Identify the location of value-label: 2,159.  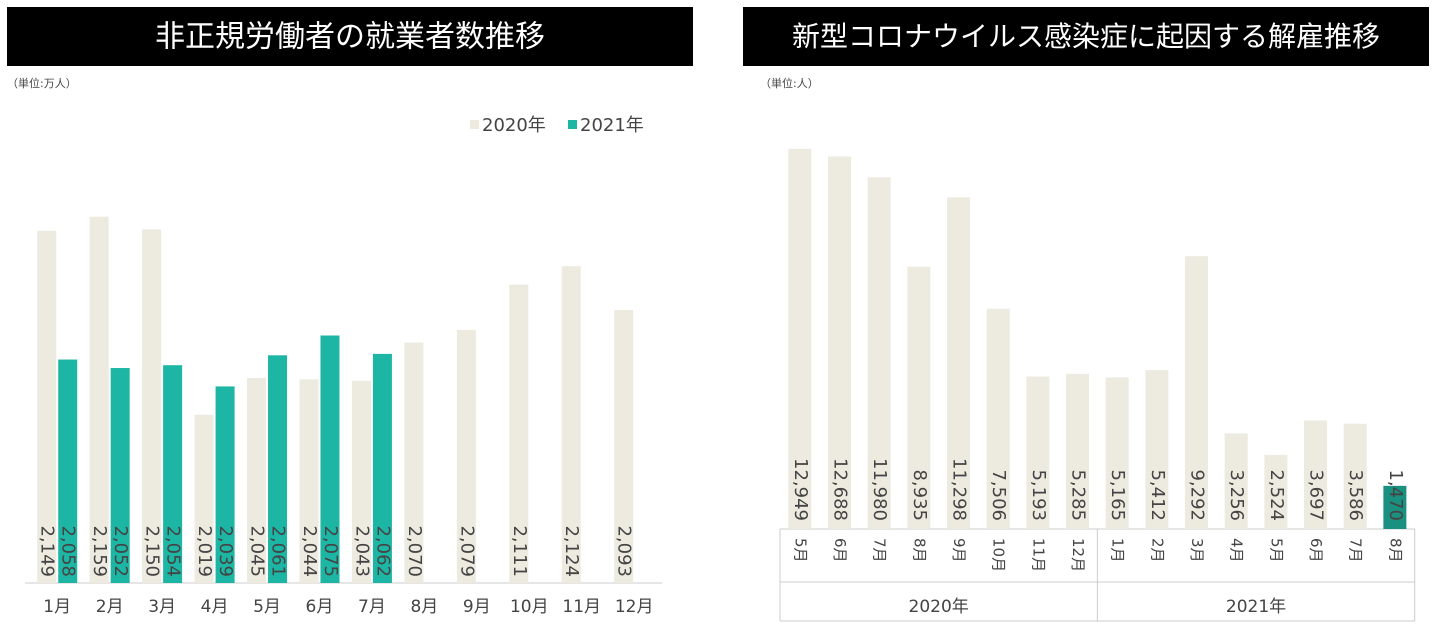
(99, 551).